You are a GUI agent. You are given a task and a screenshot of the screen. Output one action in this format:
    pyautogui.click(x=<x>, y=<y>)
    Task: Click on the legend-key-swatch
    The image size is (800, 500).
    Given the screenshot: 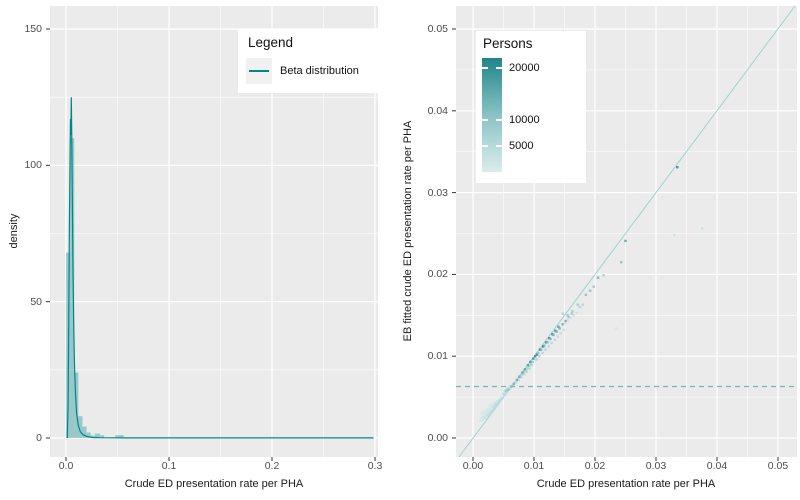 What is the action you would take?
    pyautogui.click(x=259, y=71)
    